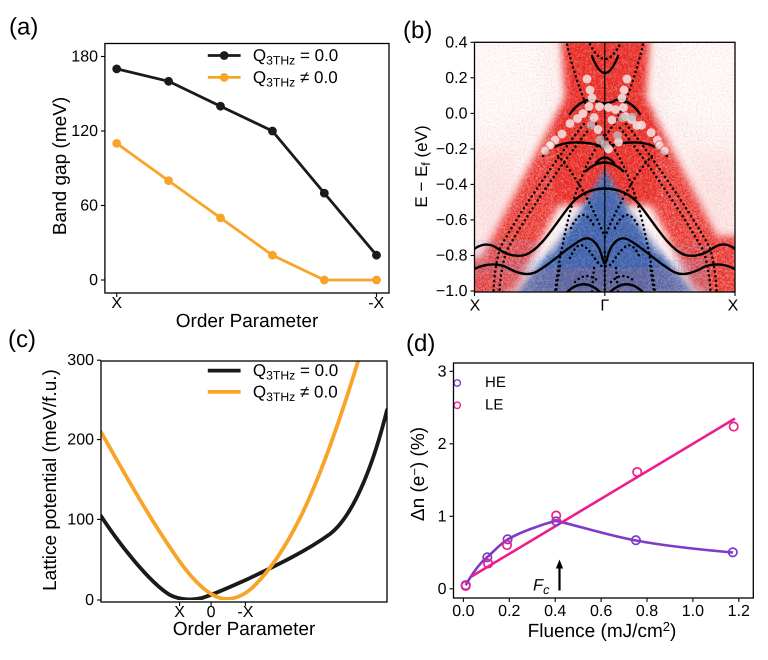 This screenshot has height=660, width=768. Describe the element at coordinates (452, 256) in the screenshot. I see `svg-text: −0.8` at that location.